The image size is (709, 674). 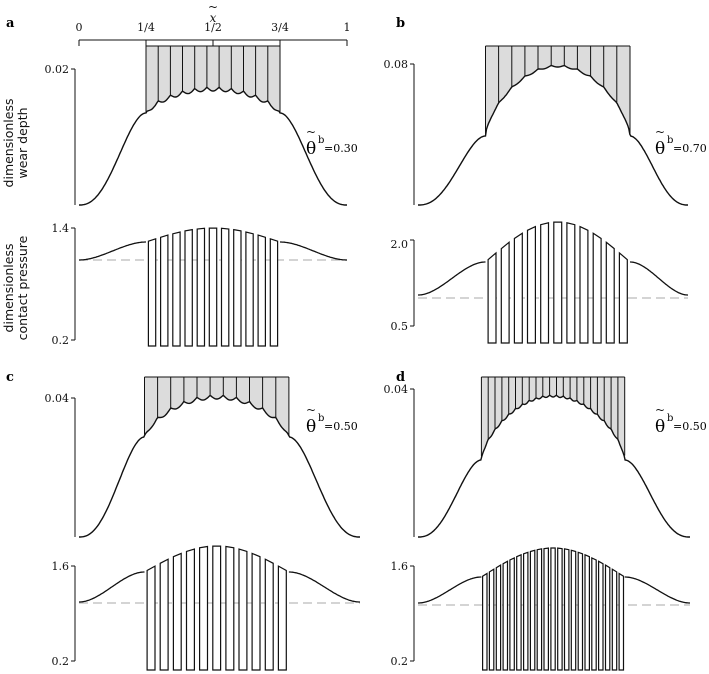 I want to click on a-theta-value: =0.30, so click(x=341, y=148).